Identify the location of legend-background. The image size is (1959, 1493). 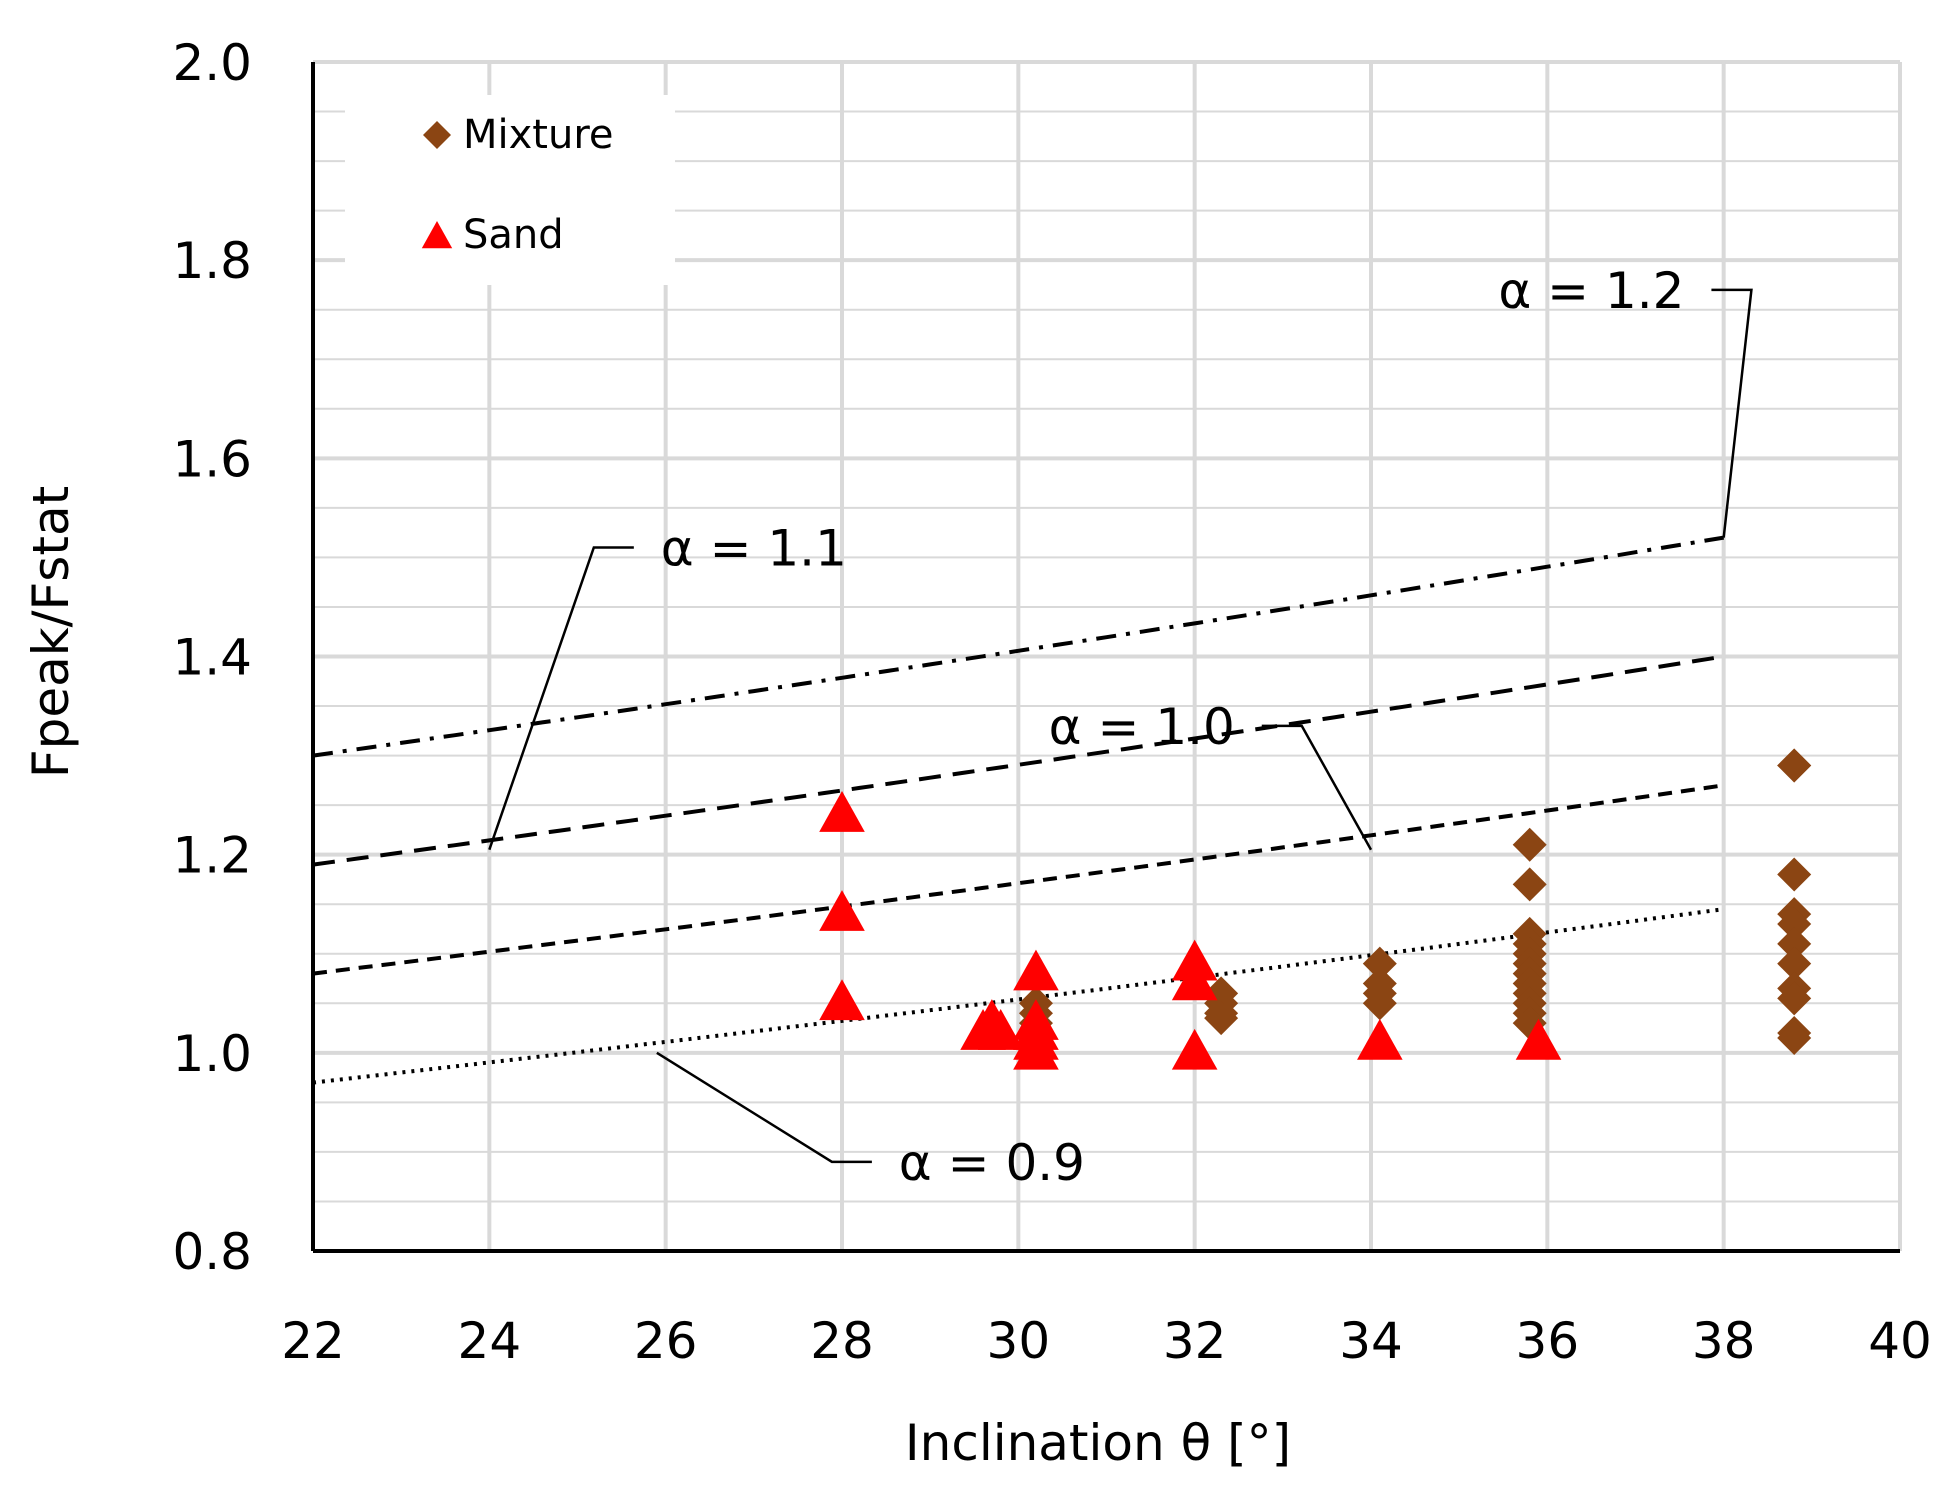
(510, 190).